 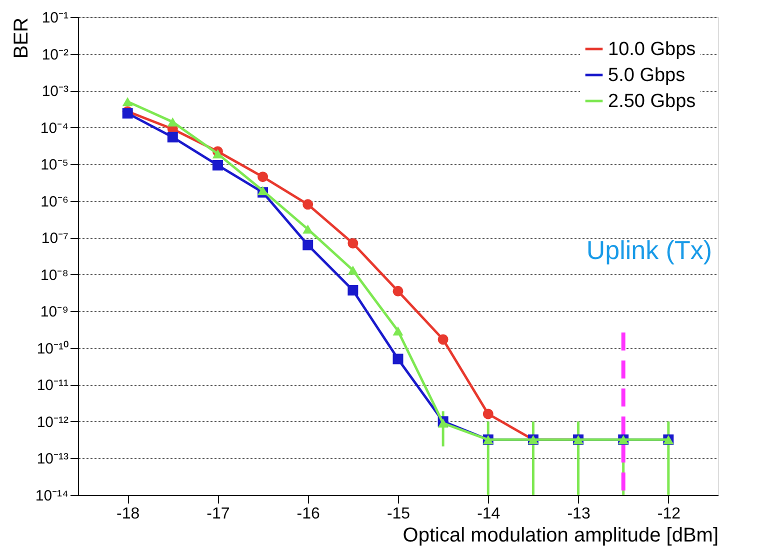 I want to click on y-tick-label: 10⁻⁷, so click(x=54, y=239).